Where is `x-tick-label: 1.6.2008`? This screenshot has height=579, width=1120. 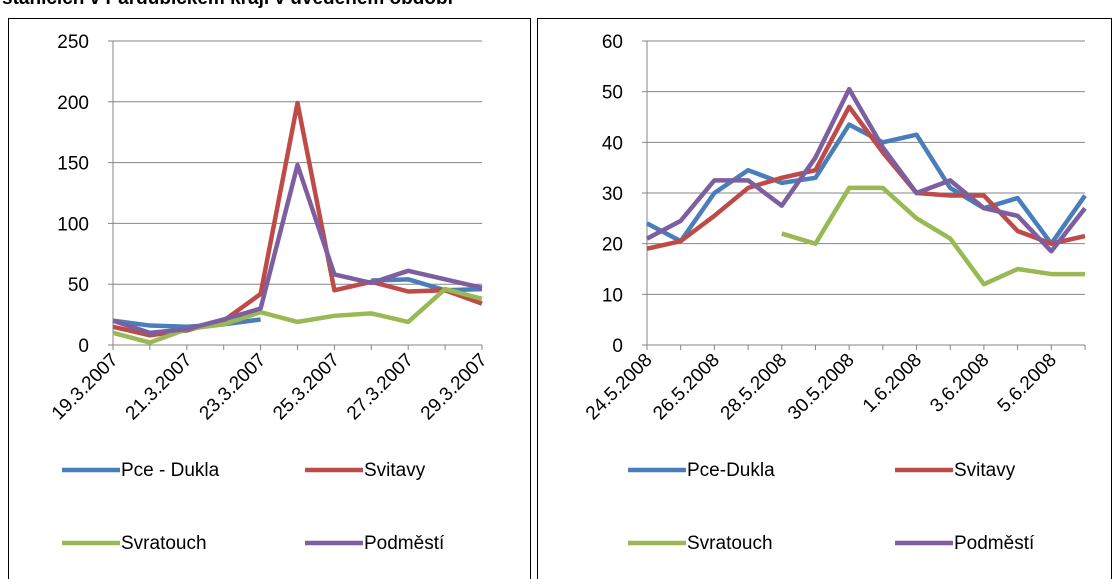 x-tick-label: 1.6.2008 is located at coordinates (892, 383).